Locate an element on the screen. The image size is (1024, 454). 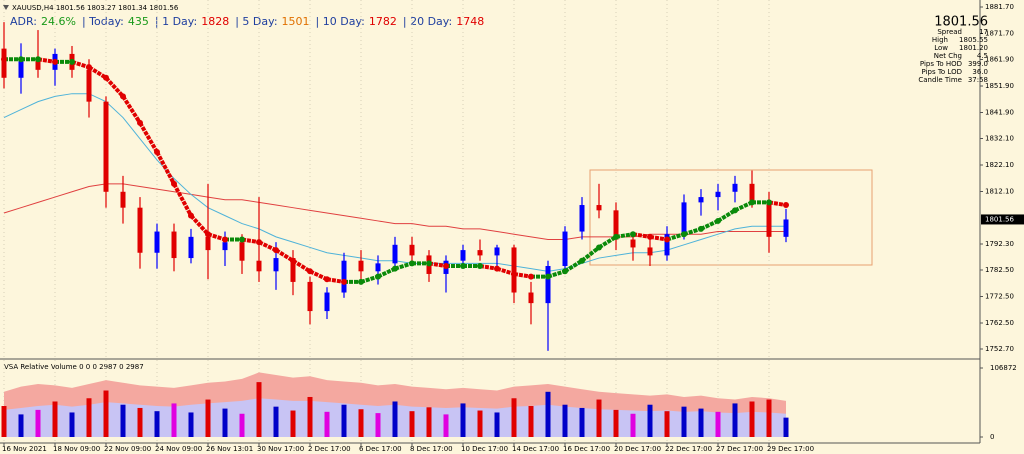
x-tick-label: 14 Dec 17:00 is located at coordinates (535, 449).